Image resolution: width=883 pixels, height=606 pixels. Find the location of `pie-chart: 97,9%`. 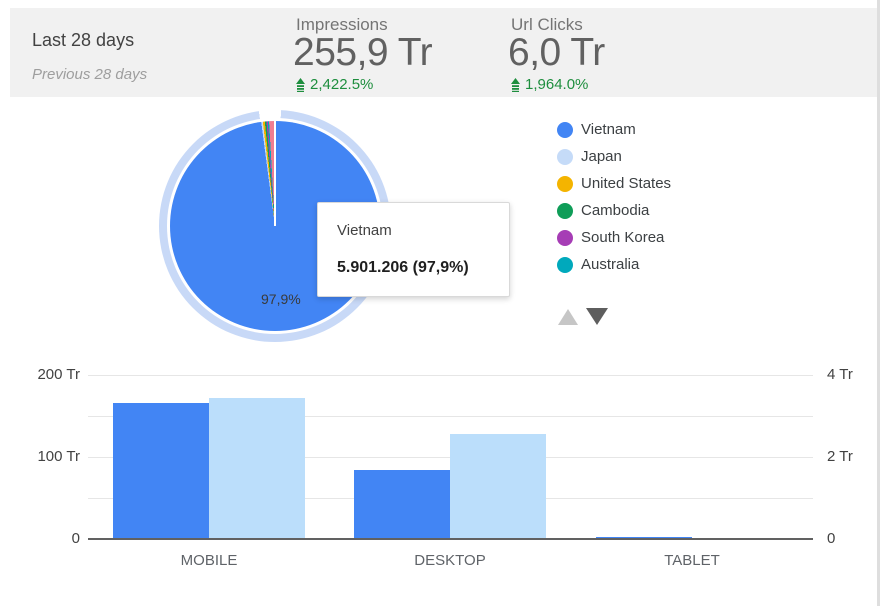

pie-chart: 97,9% is located at coordinates (275, 226).